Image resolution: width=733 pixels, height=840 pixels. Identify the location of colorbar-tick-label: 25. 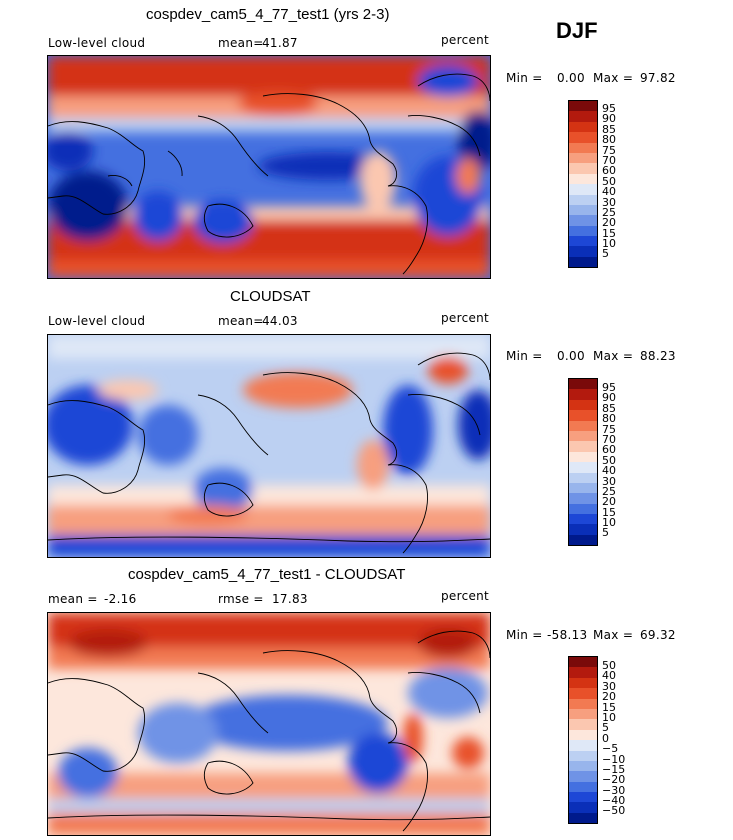
(609, 491).